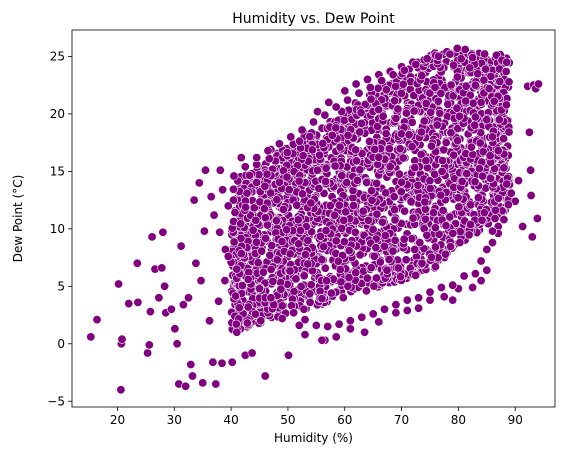 The height and width of the screenshot is (455, 565). What do you see at coordinates (344, 420) in the screenshot?
I see `x-tick-label: 60` at bounding box center [344, 420].